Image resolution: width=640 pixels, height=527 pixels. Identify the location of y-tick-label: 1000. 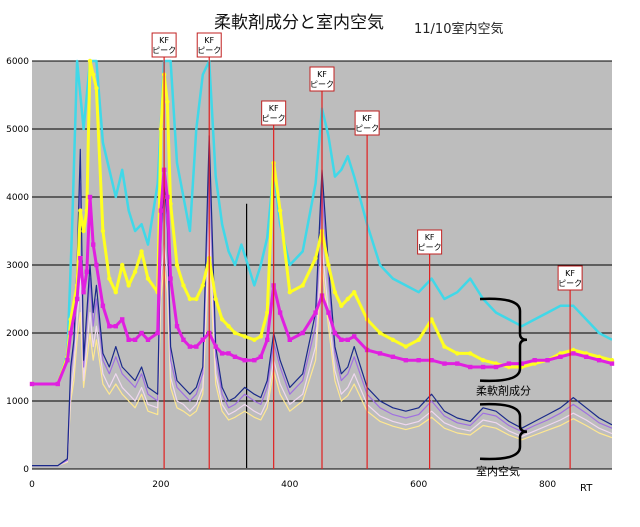
(17, 402).